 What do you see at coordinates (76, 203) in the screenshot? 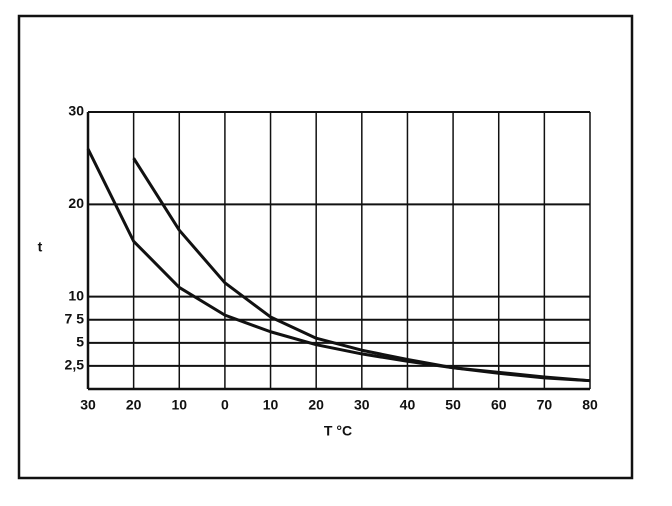
I see `y-tick-label: 20` at bounding box center [76, 203].